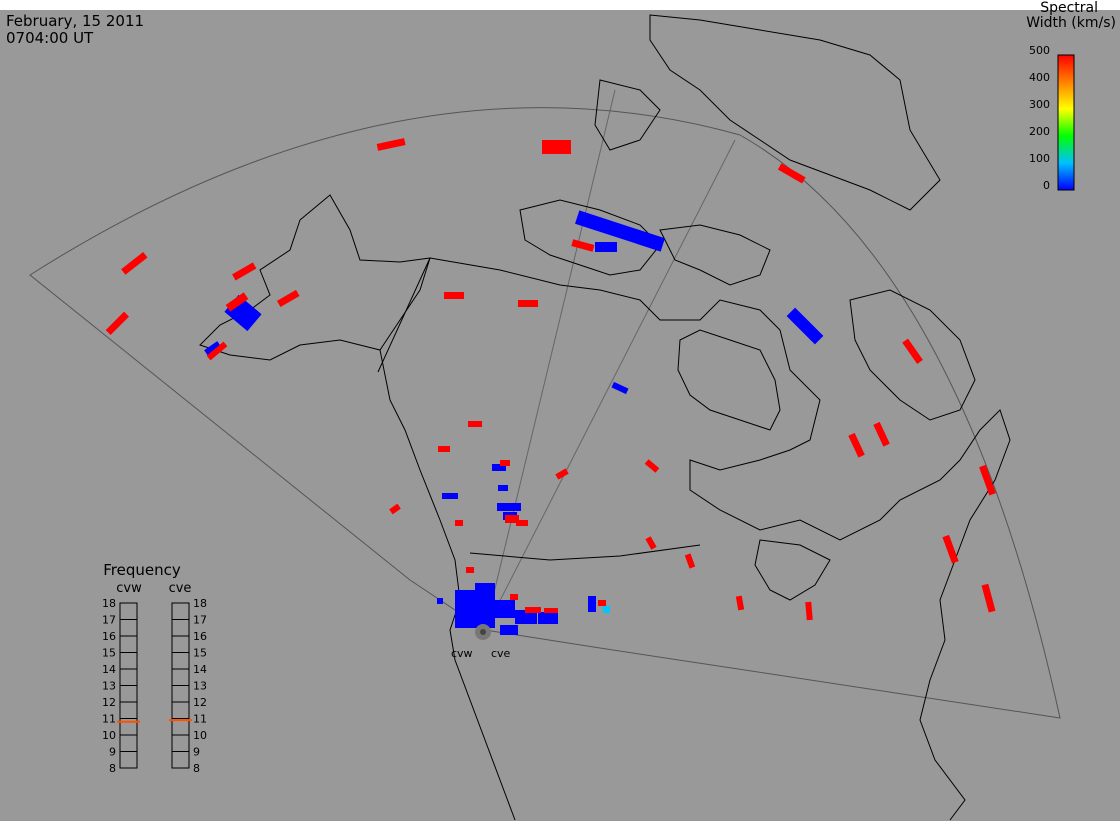 The image size is (1120, 821). What do you see at coordinates (1069, 8) in the screenshot?
I see `colorbar-title-line1: Spectral` at bounding box center [1069, 8].